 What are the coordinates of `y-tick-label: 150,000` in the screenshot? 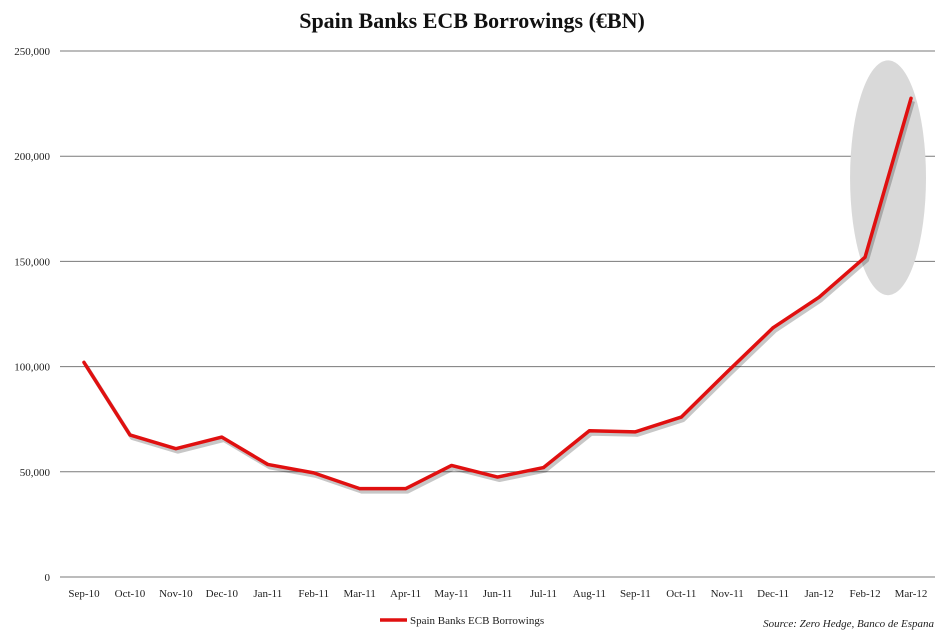 It's located at (32, 262).